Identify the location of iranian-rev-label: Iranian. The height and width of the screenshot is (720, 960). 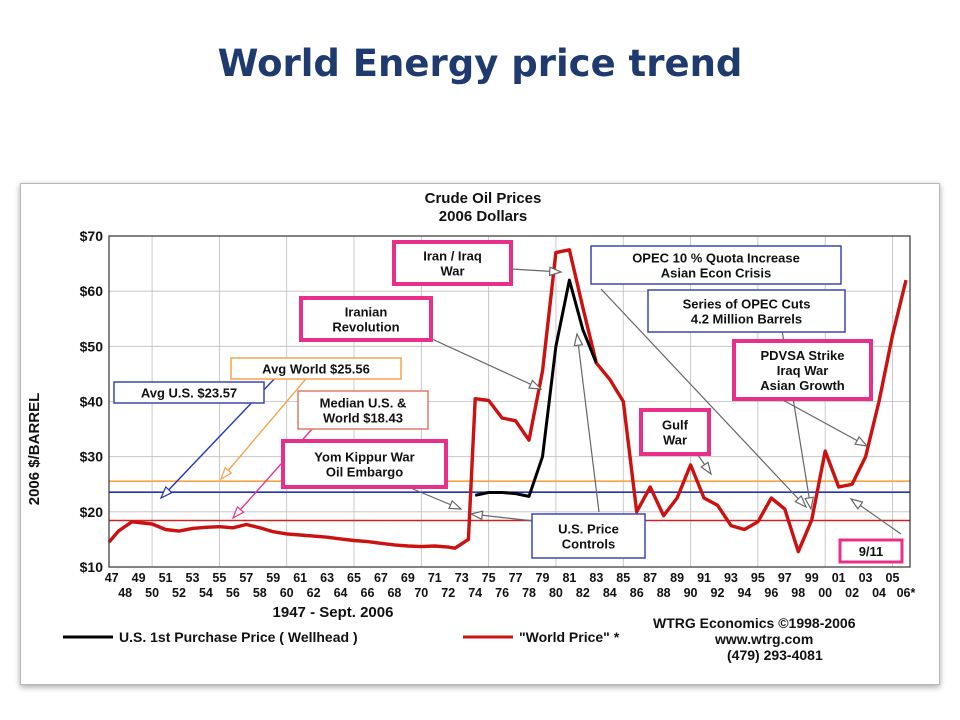
(366, 312).